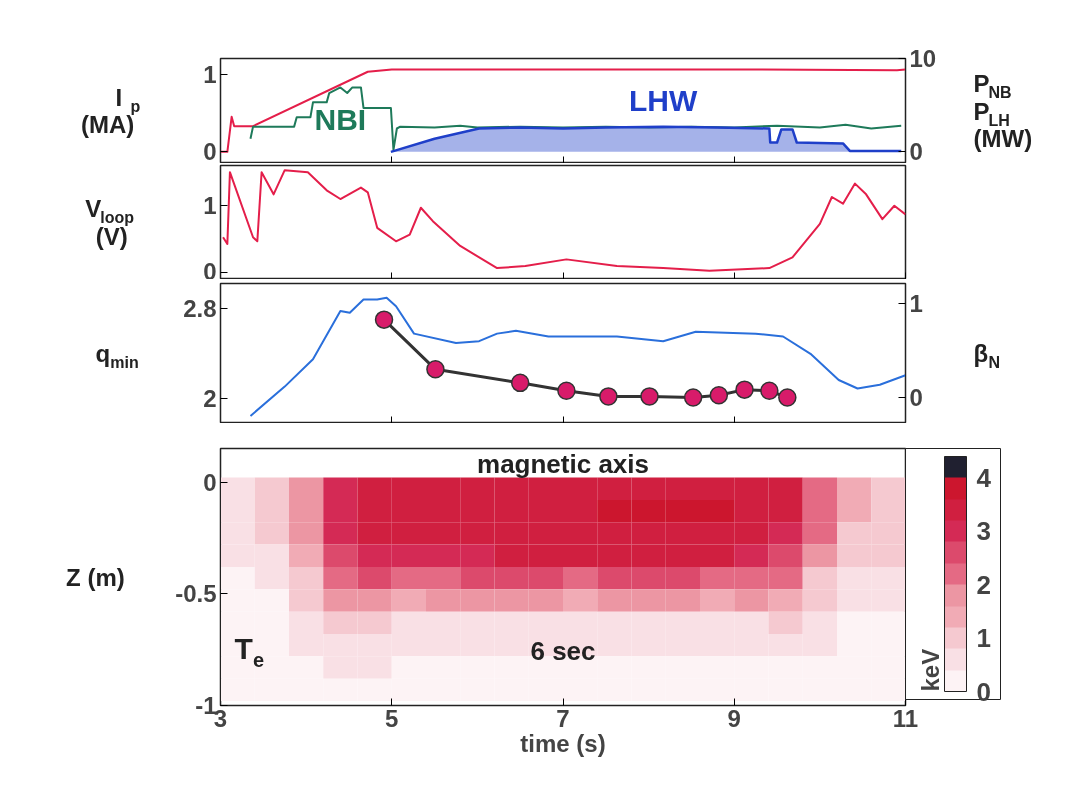  I want to click on x-axis-title: time (s), so click(563, 743).